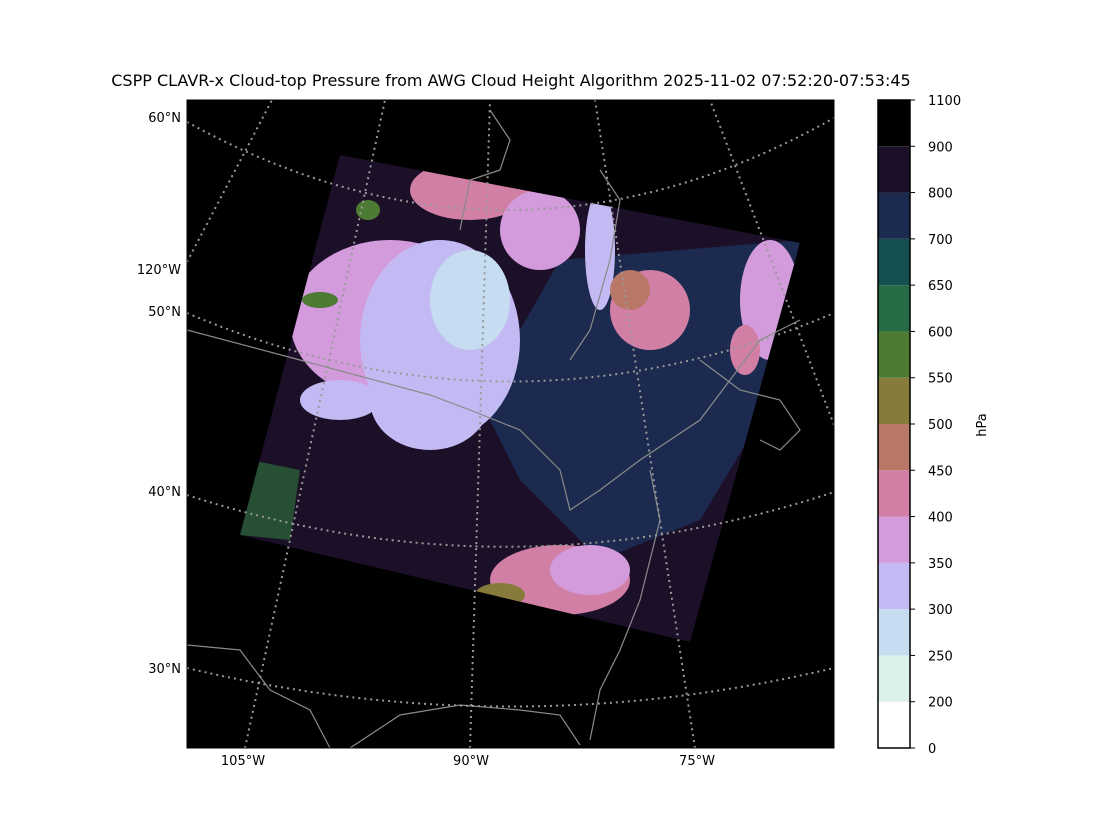 The image size is (1120, 840). Describe the element at coordinates (940, 518) in the screenshot. I see `colorbar-tick-label: 400` at that location.